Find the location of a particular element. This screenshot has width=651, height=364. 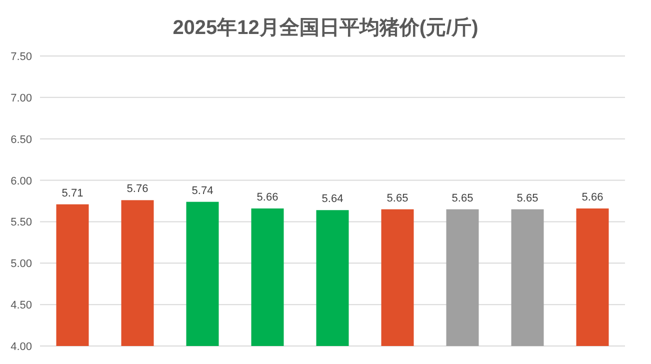

data-label: 5.76 is located at coordinates (137, 189).